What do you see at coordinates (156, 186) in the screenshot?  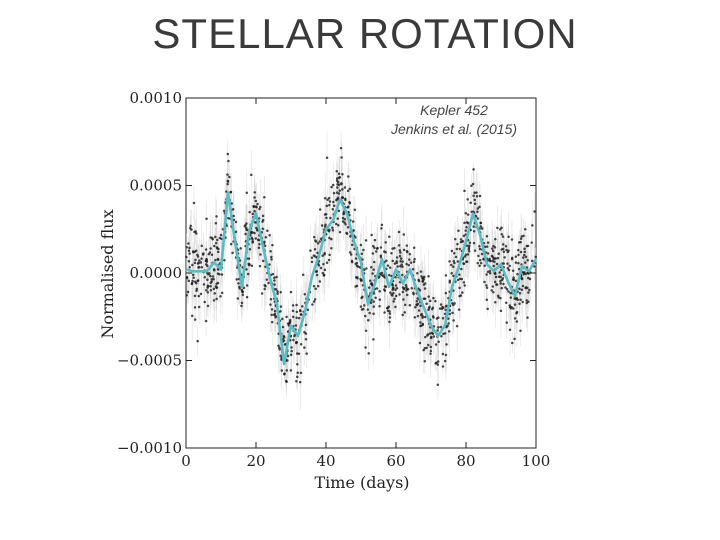 I see `y-tick-label: 0.0005` at bounding box center [156, 186].